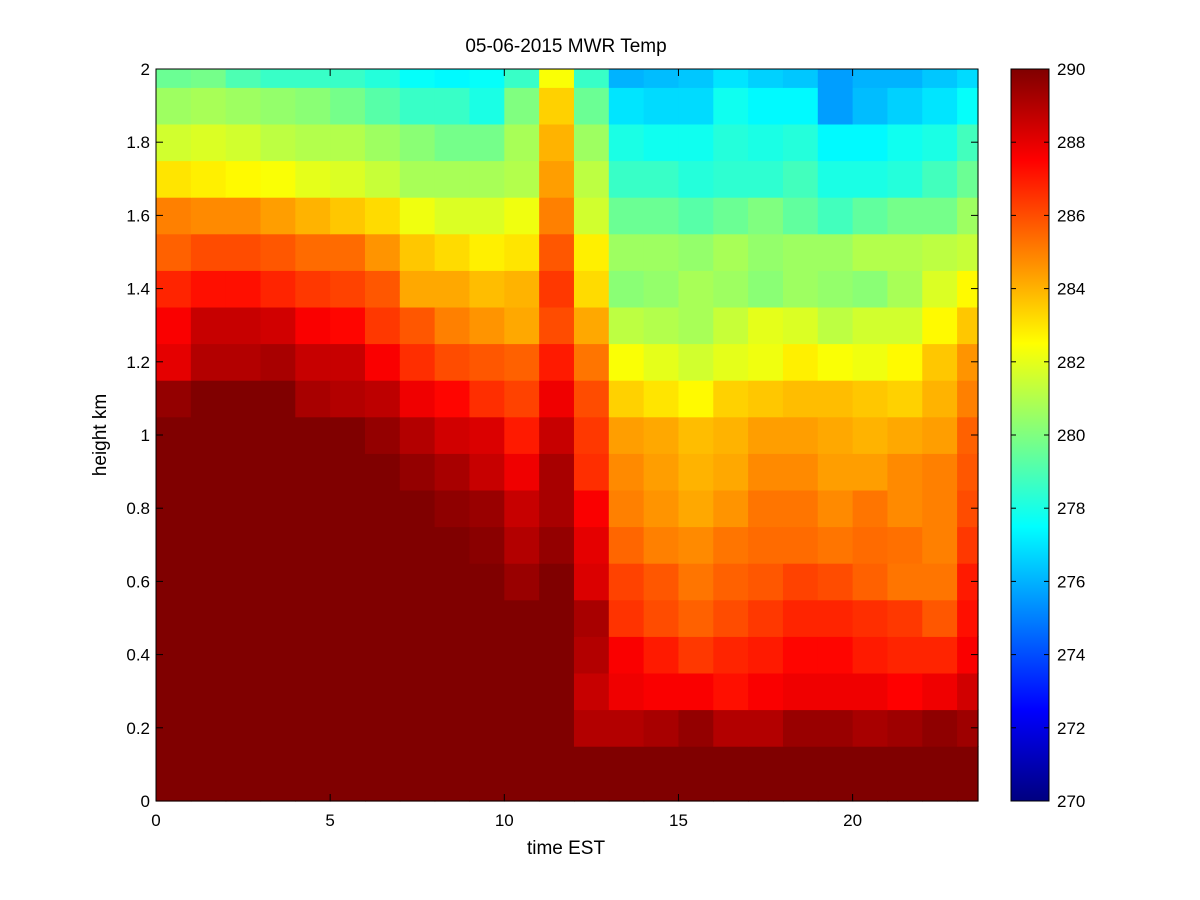  What do you see at coordinates (1071, 581) in the screenshot?
I see `colorbar-tick-label: 276` at bounding box center [1071, 581].